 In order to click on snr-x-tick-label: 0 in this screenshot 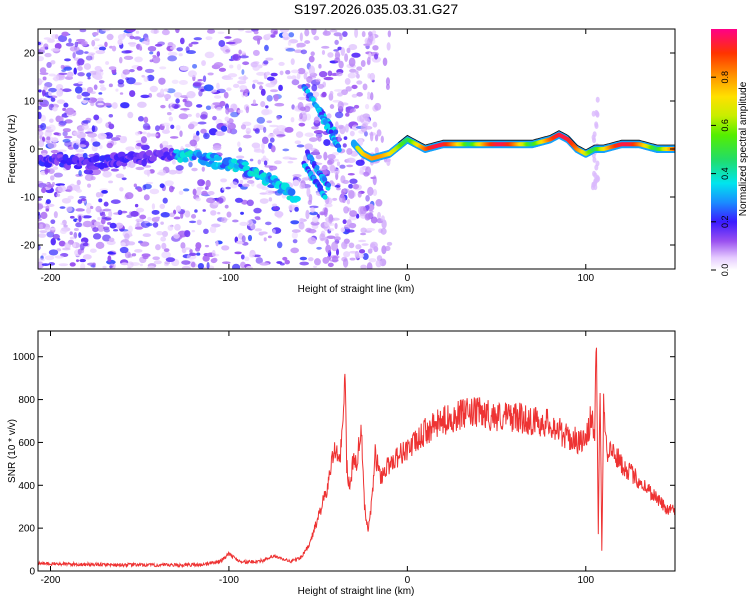, I will do `click(408, 580)`.